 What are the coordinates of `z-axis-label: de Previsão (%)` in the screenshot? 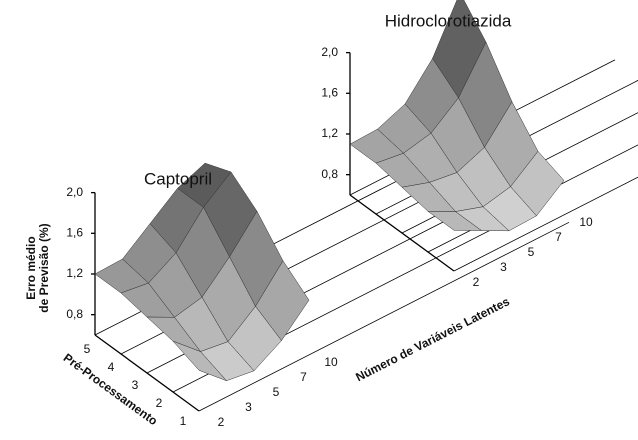 It's located at (44, 267).